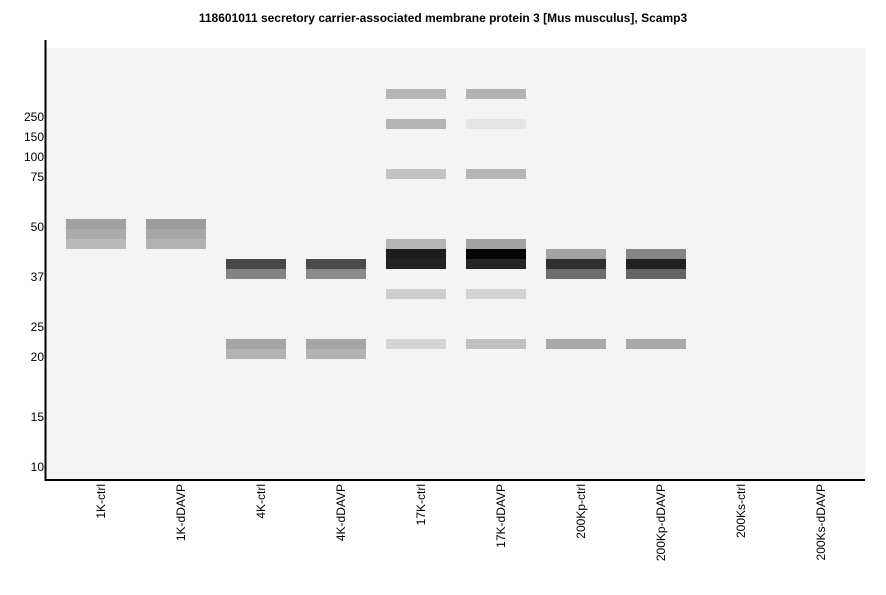  I want to click on lane-label: 1K-dDAVP, so click(181, 512).